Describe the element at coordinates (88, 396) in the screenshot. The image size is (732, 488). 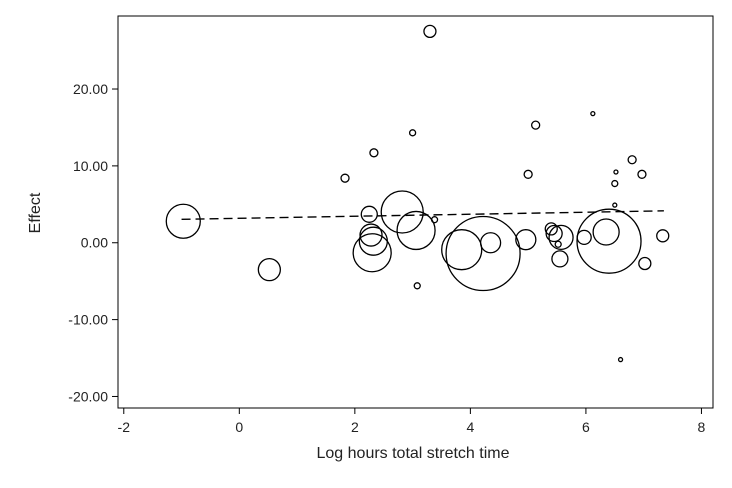
I see `y-tick-label: -20.00` at that location.